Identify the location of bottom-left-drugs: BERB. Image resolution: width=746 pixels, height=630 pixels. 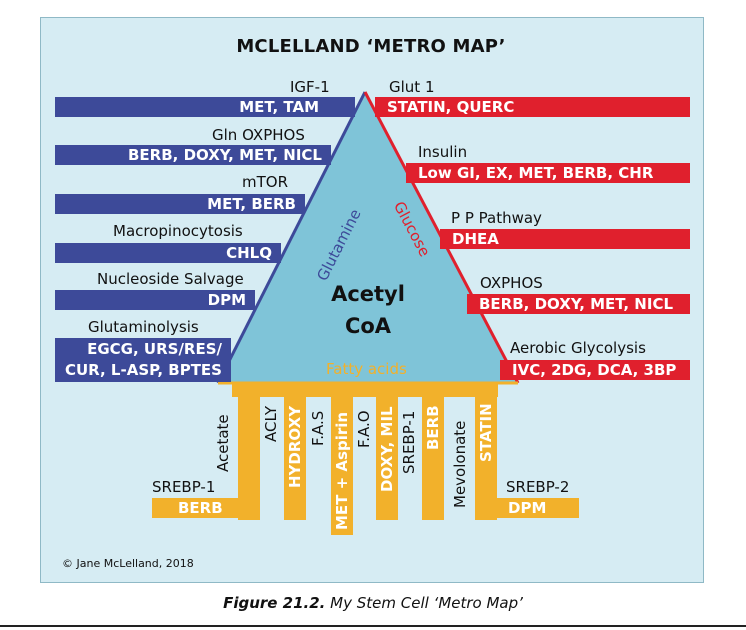
(200, 508).